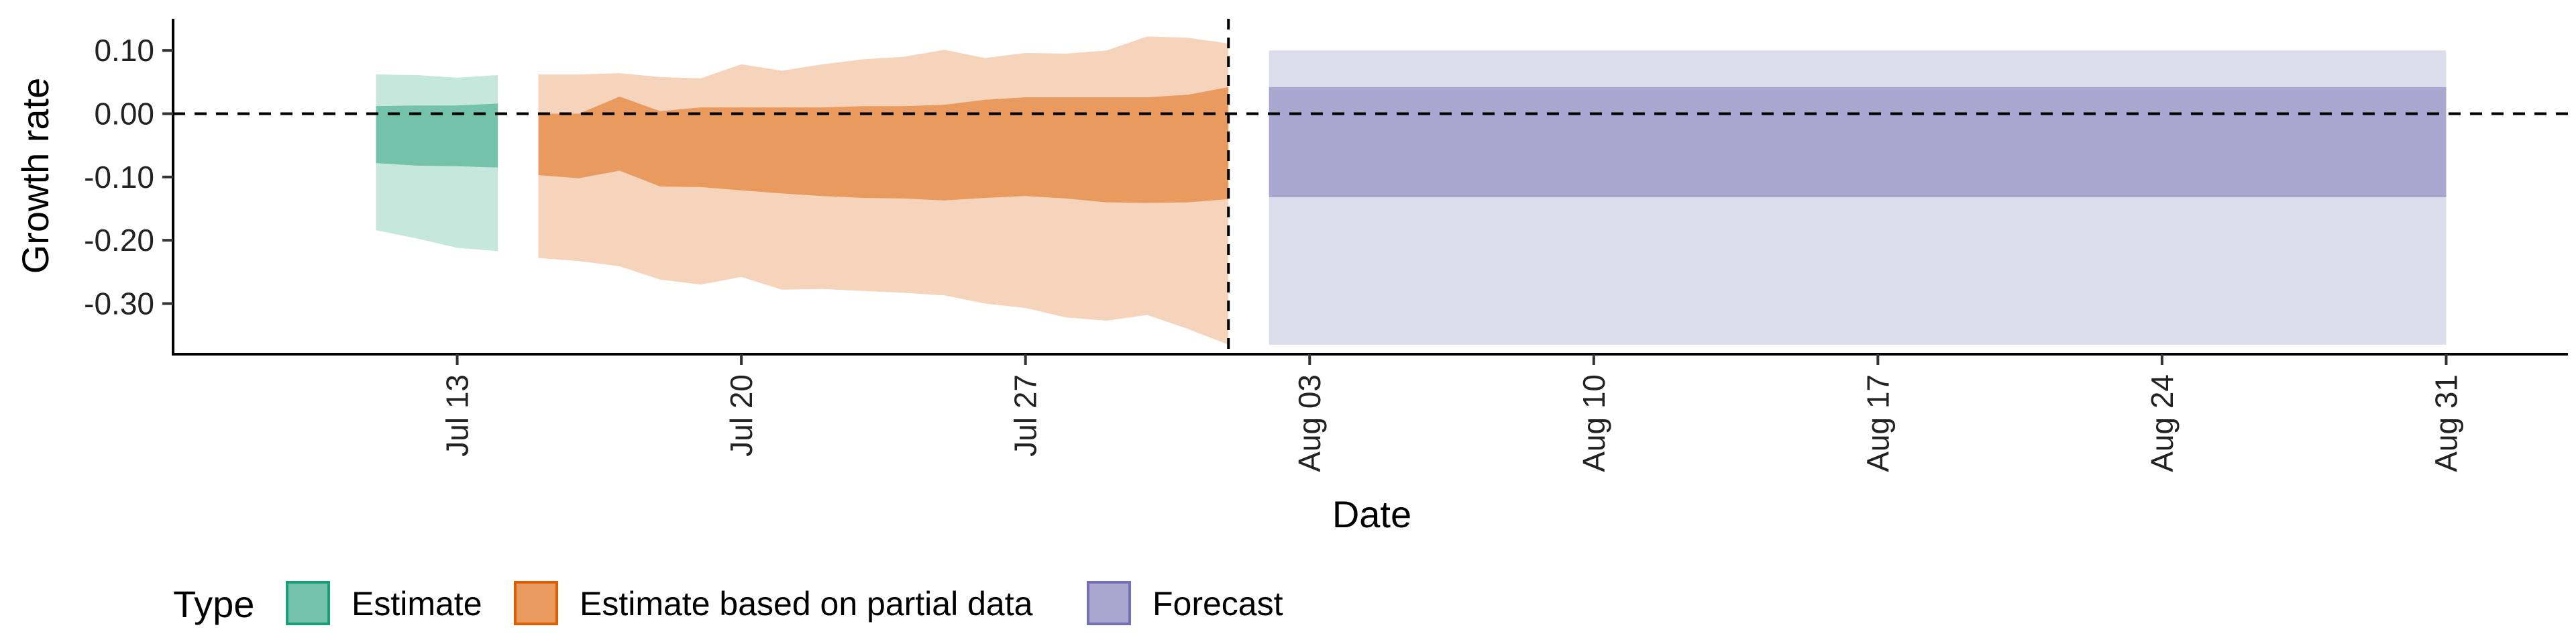  What do you see at coordinates (119, 240) in the screenshot?
I see `y-tick-label: -0.20` at bounding box center [119, 240].